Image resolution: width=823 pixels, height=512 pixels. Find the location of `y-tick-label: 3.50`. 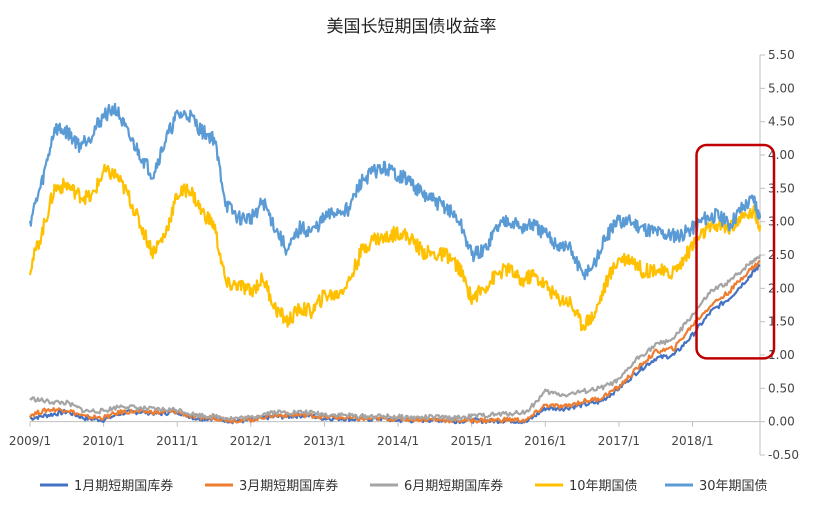

y-tick-label: 3.50 is located at coordinates (781, 188).